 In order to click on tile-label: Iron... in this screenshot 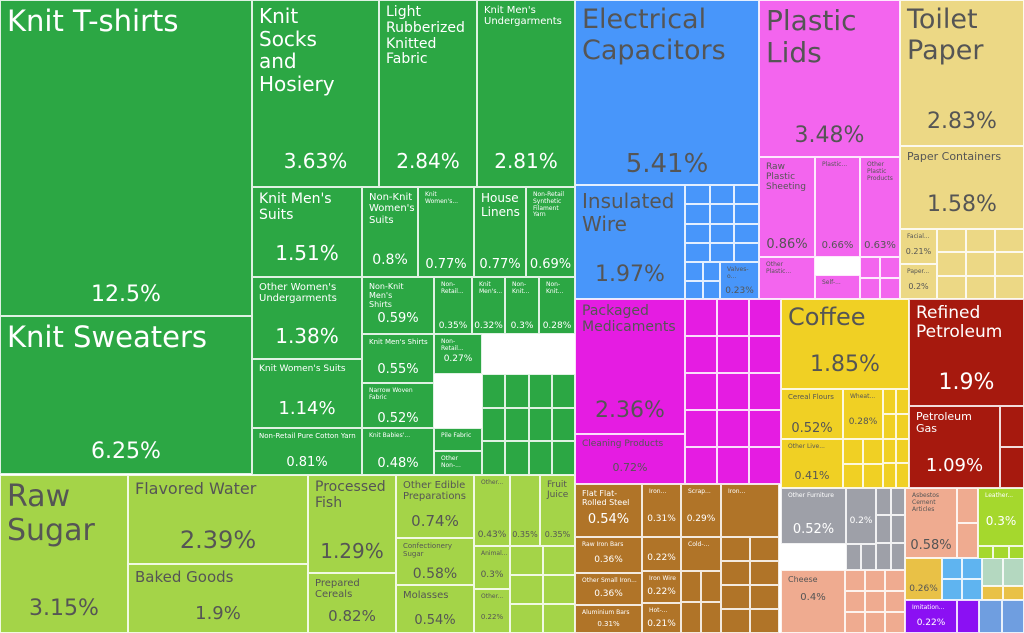, I will do `click(737, 491)`.